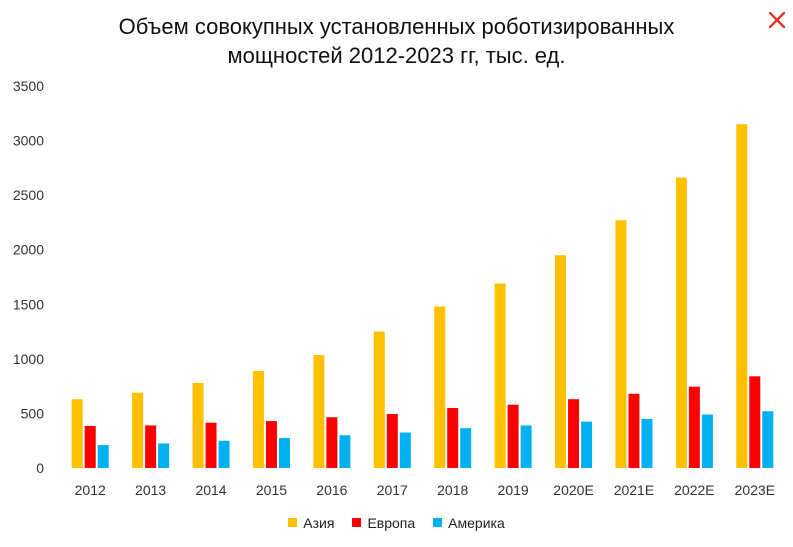  Describe the element at coordinates (634, 490) in the screenshot. I see `x-tick-label: 2021E` at that location.